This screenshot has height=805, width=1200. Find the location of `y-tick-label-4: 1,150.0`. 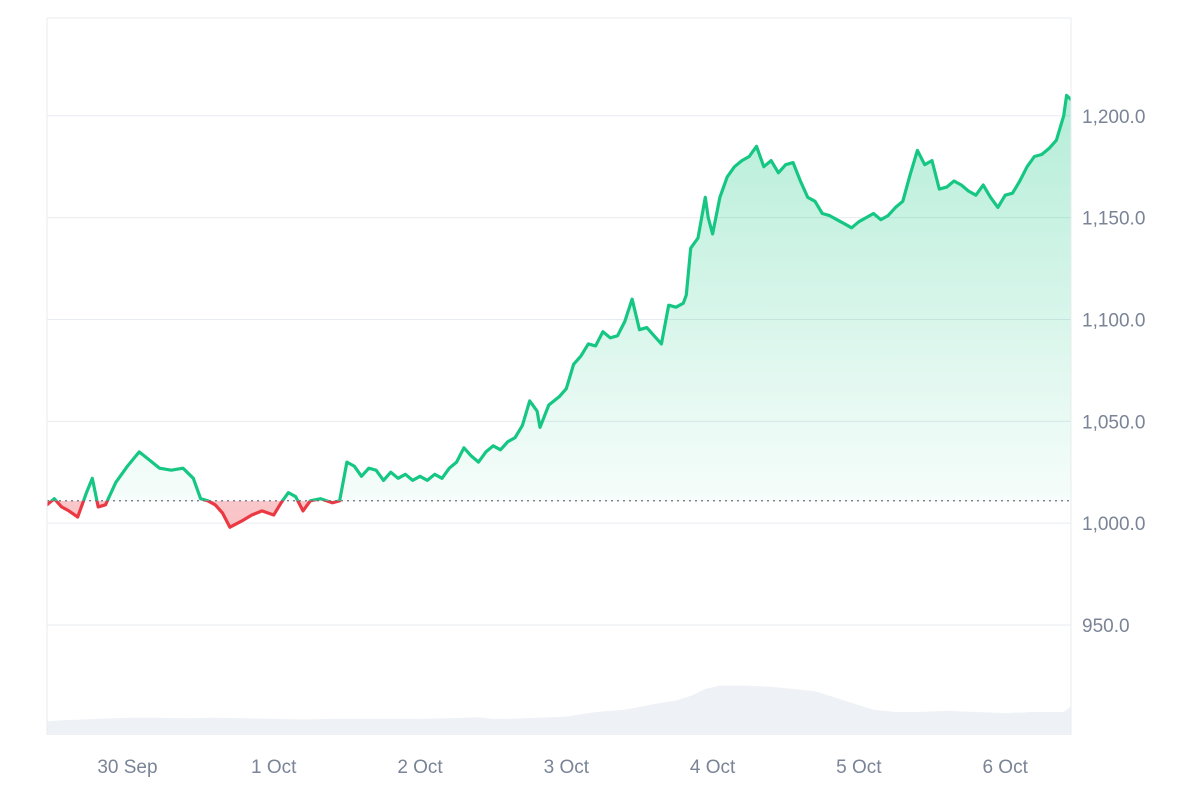

y-tick-label-4: 1,150.0 is located at coordinates (1113, 219).